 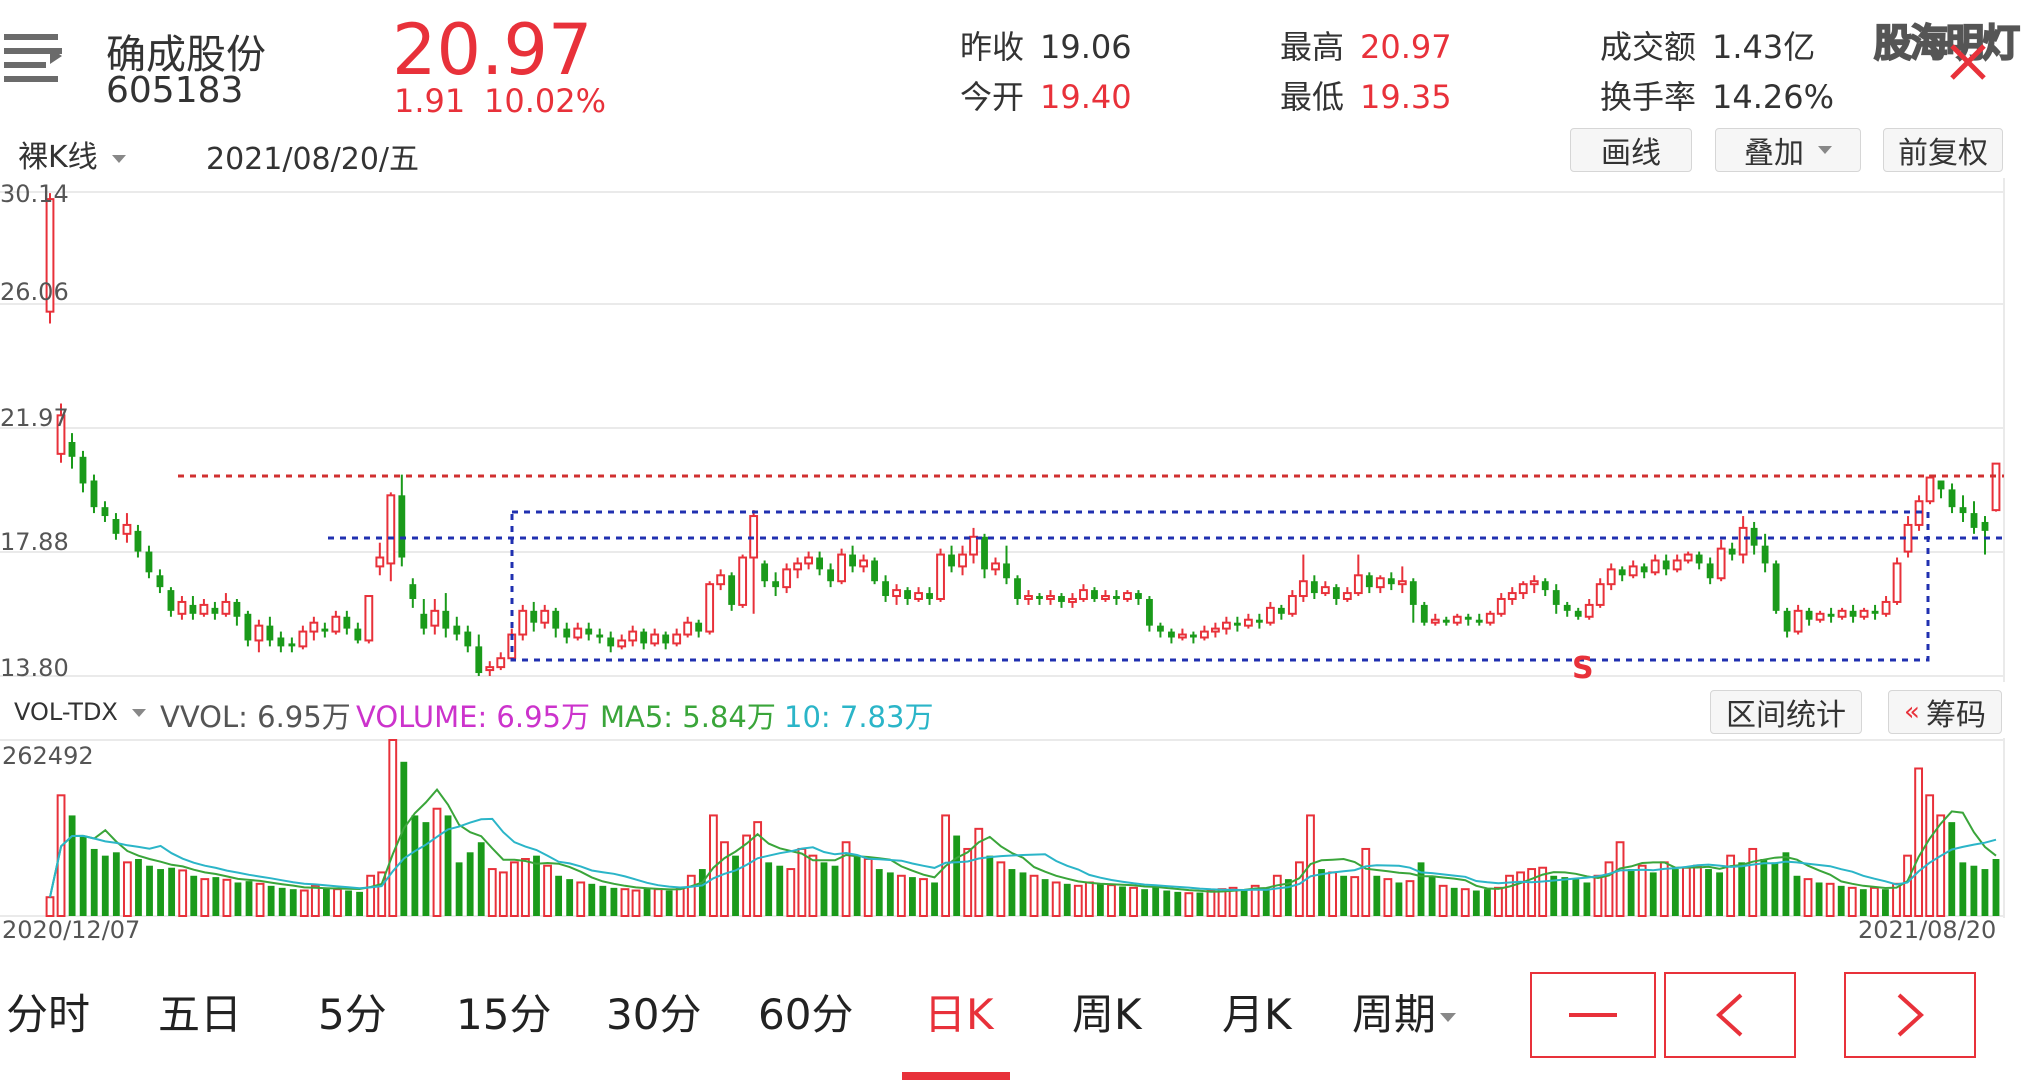 What do you see at coordinates (959, 1014) in the screenshot?
I see `tab-daily: 日K` at bounding box center [959, 1014].